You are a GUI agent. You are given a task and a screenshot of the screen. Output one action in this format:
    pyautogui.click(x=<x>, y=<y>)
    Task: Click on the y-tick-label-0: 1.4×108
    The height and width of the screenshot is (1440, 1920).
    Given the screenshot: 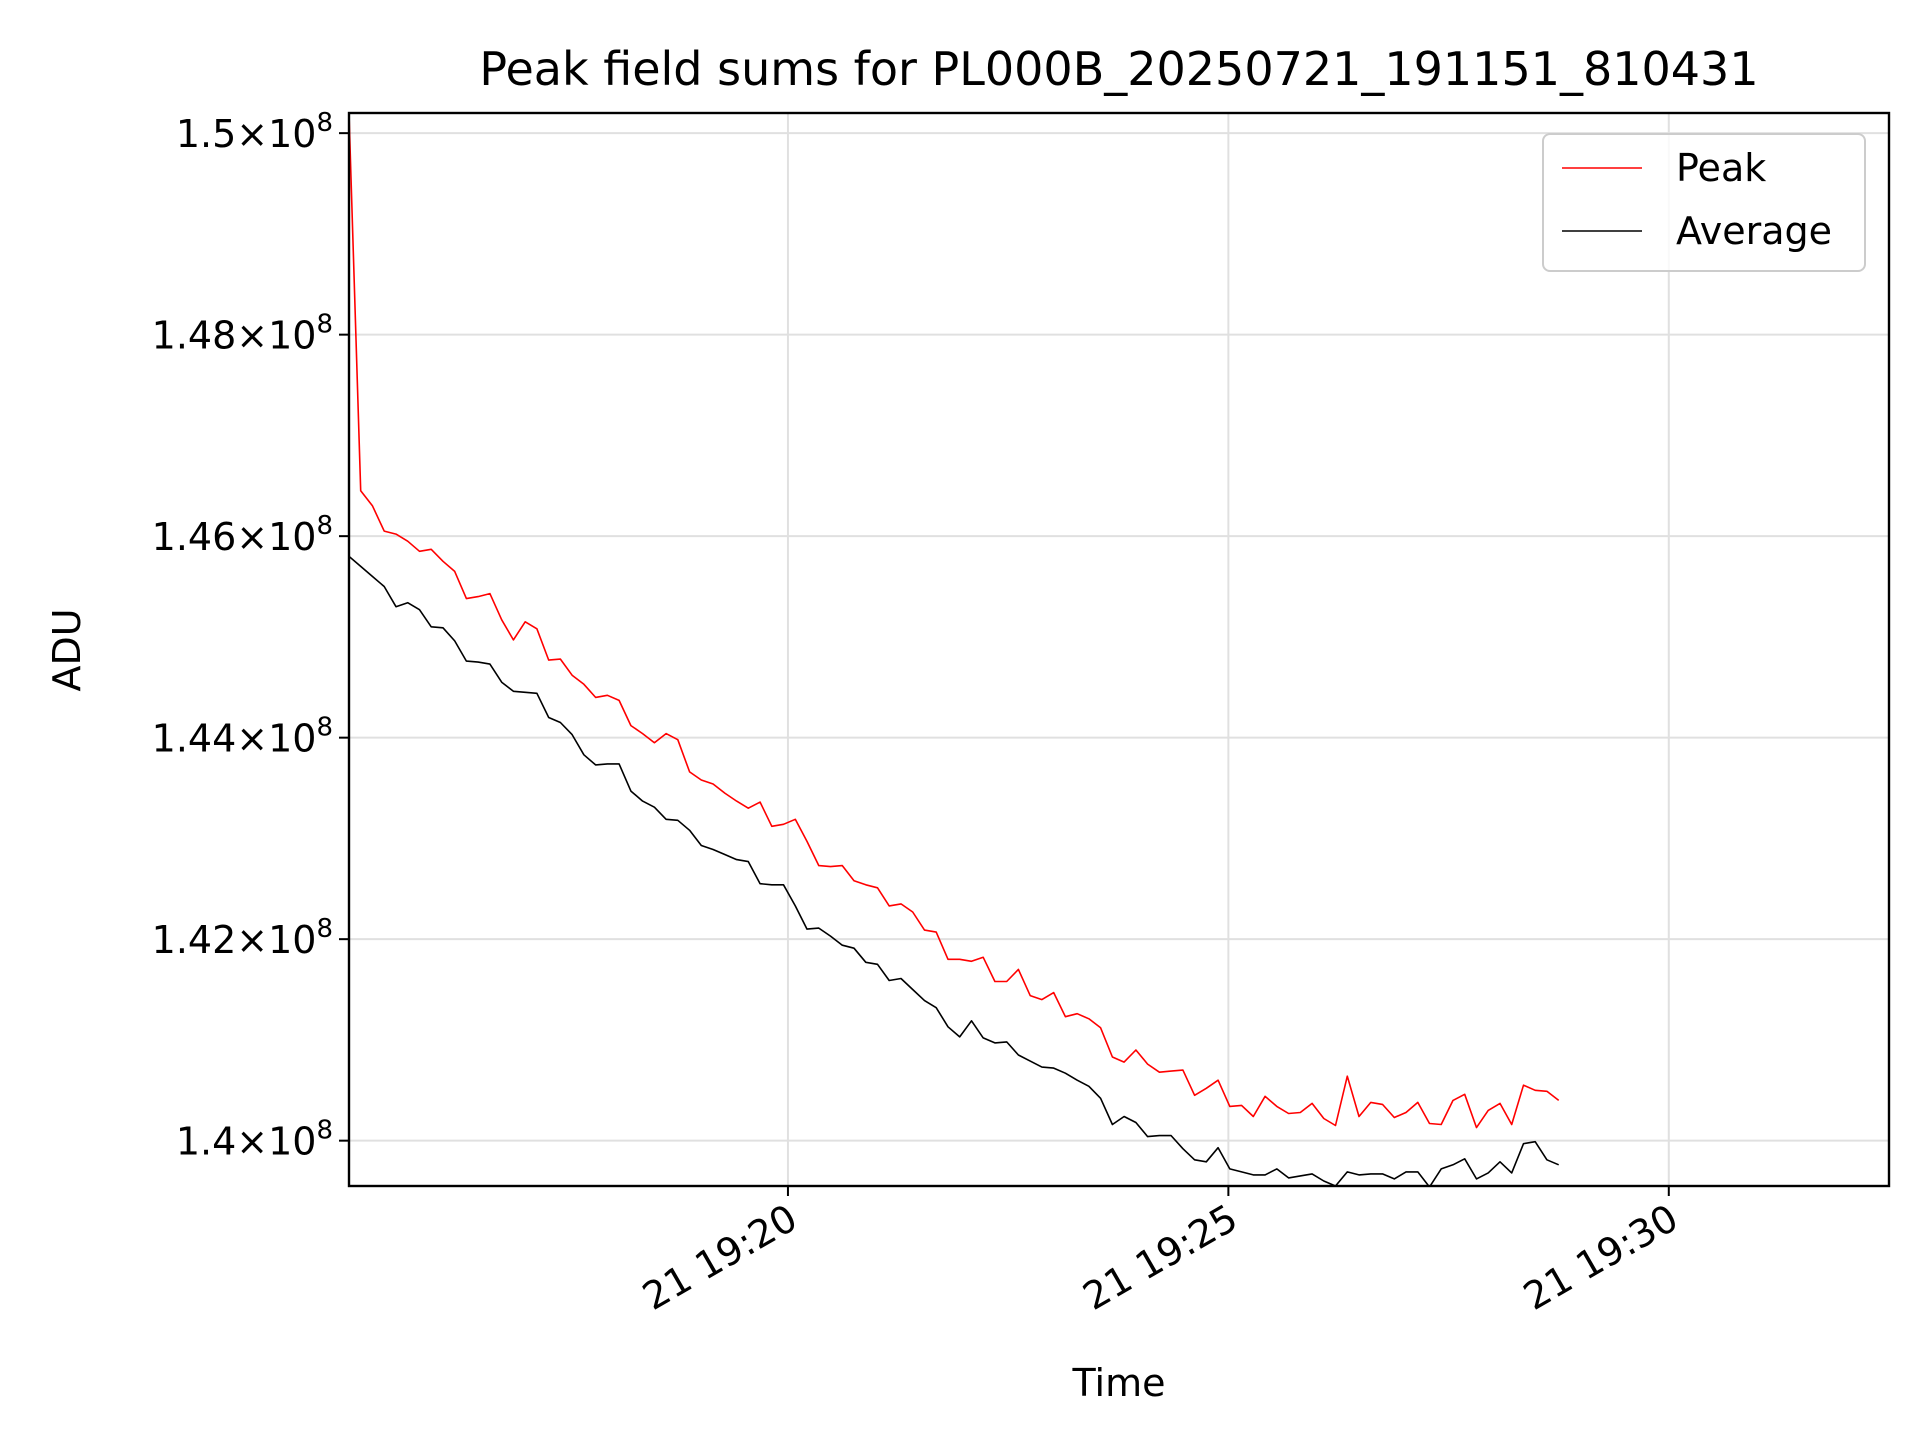 What is the action you would take?
    pyautogui.click(x=254, y=1140)
    